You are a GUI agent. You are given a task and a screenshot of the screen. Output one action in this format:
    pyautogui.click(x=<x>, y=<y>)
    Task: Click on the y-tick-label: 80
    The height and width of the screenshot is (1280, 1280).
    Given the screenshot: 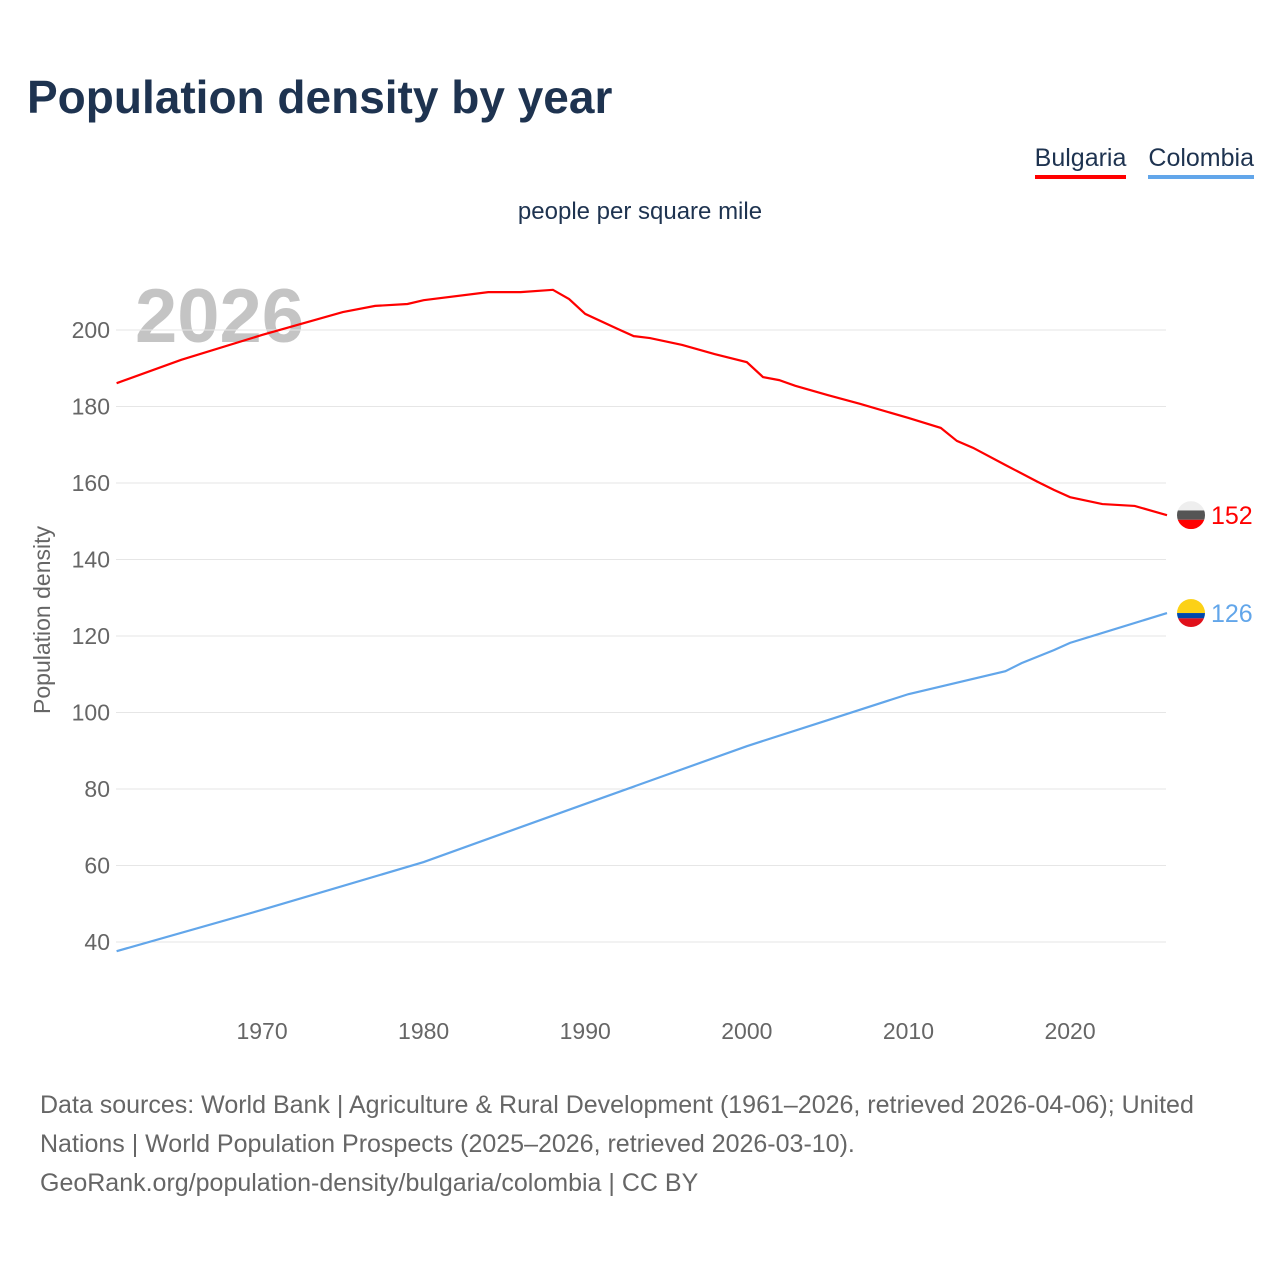 What is the action you would take?
    pyautogui.click(x=97, y=789)
    